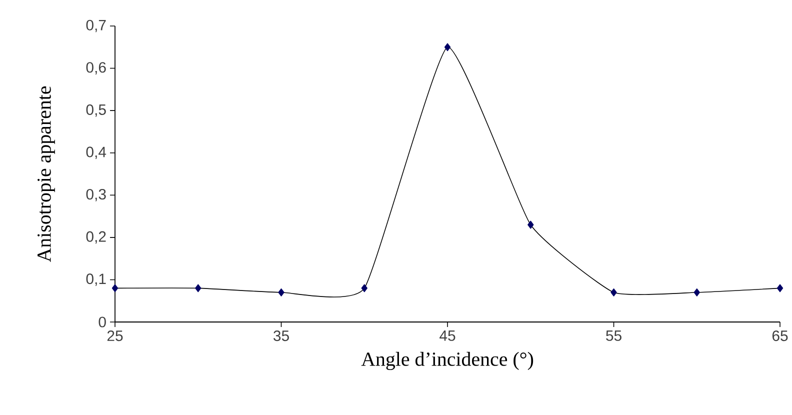  What do you see at coordinates (46, 174) in the screenshot?
I see `y-axis-title: Anisotropie apparente` at bounding box center [46, 174].